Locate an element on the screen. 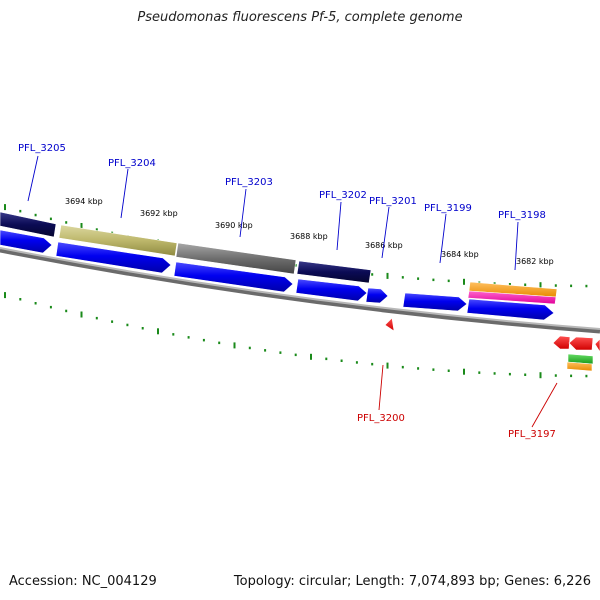  gene-label-forward: PFL_3204 is located at coordinates (132, 163).